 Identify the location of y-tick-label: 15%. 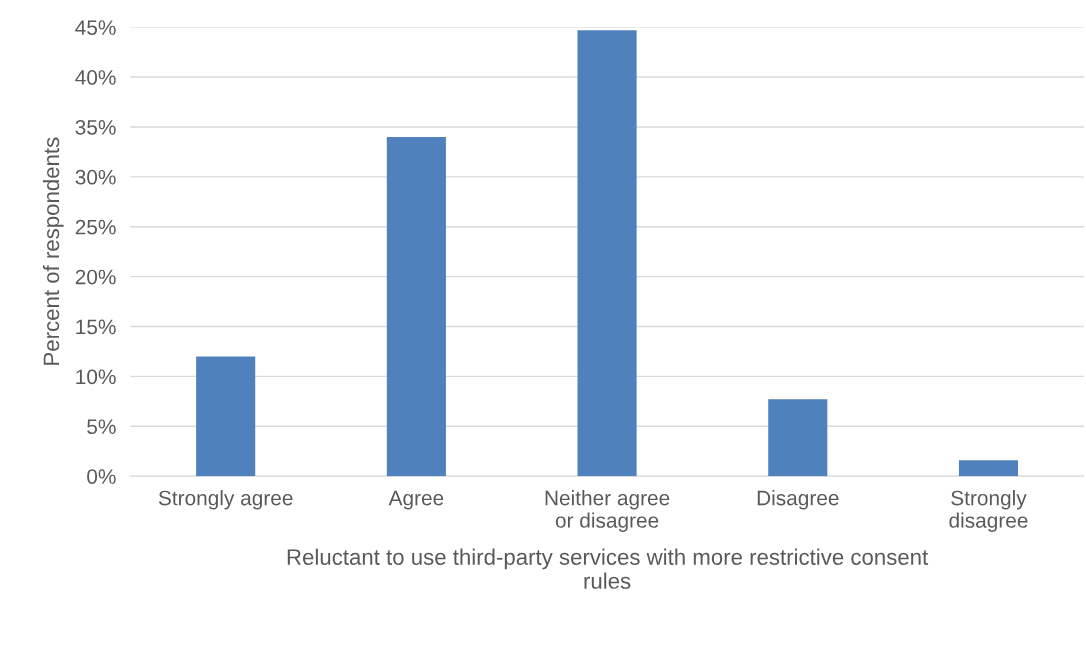
(96, 327).